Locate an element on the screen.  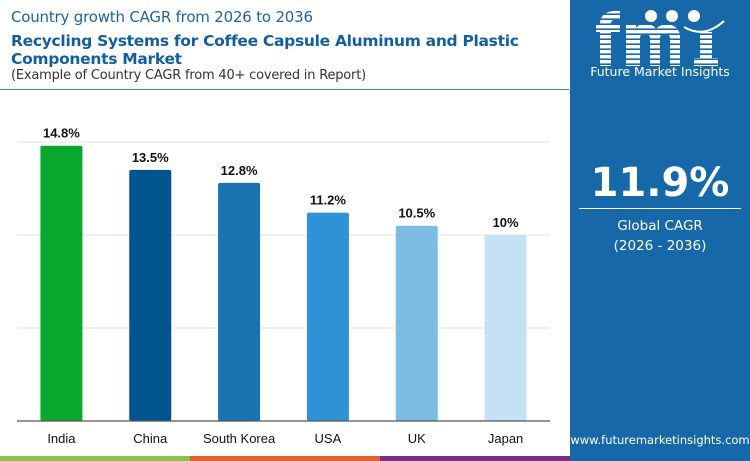
divider is located at coordinates (660, 208).